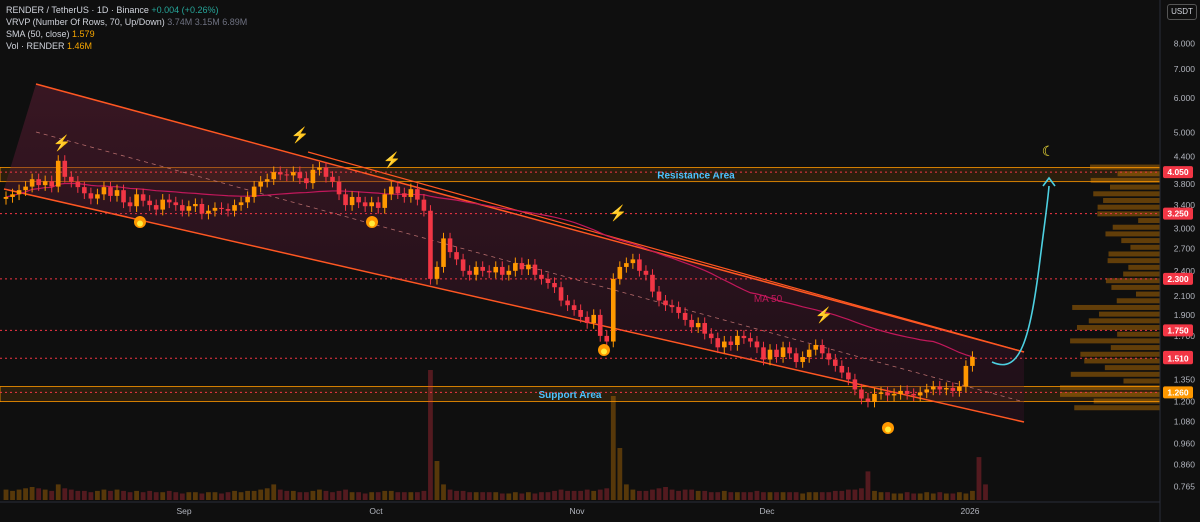 This screenshot has height=522, width=1200. Describe the element at coordinates (1185, 98) in the screenshot. I see `y-tick-label: 6.000` at that location.